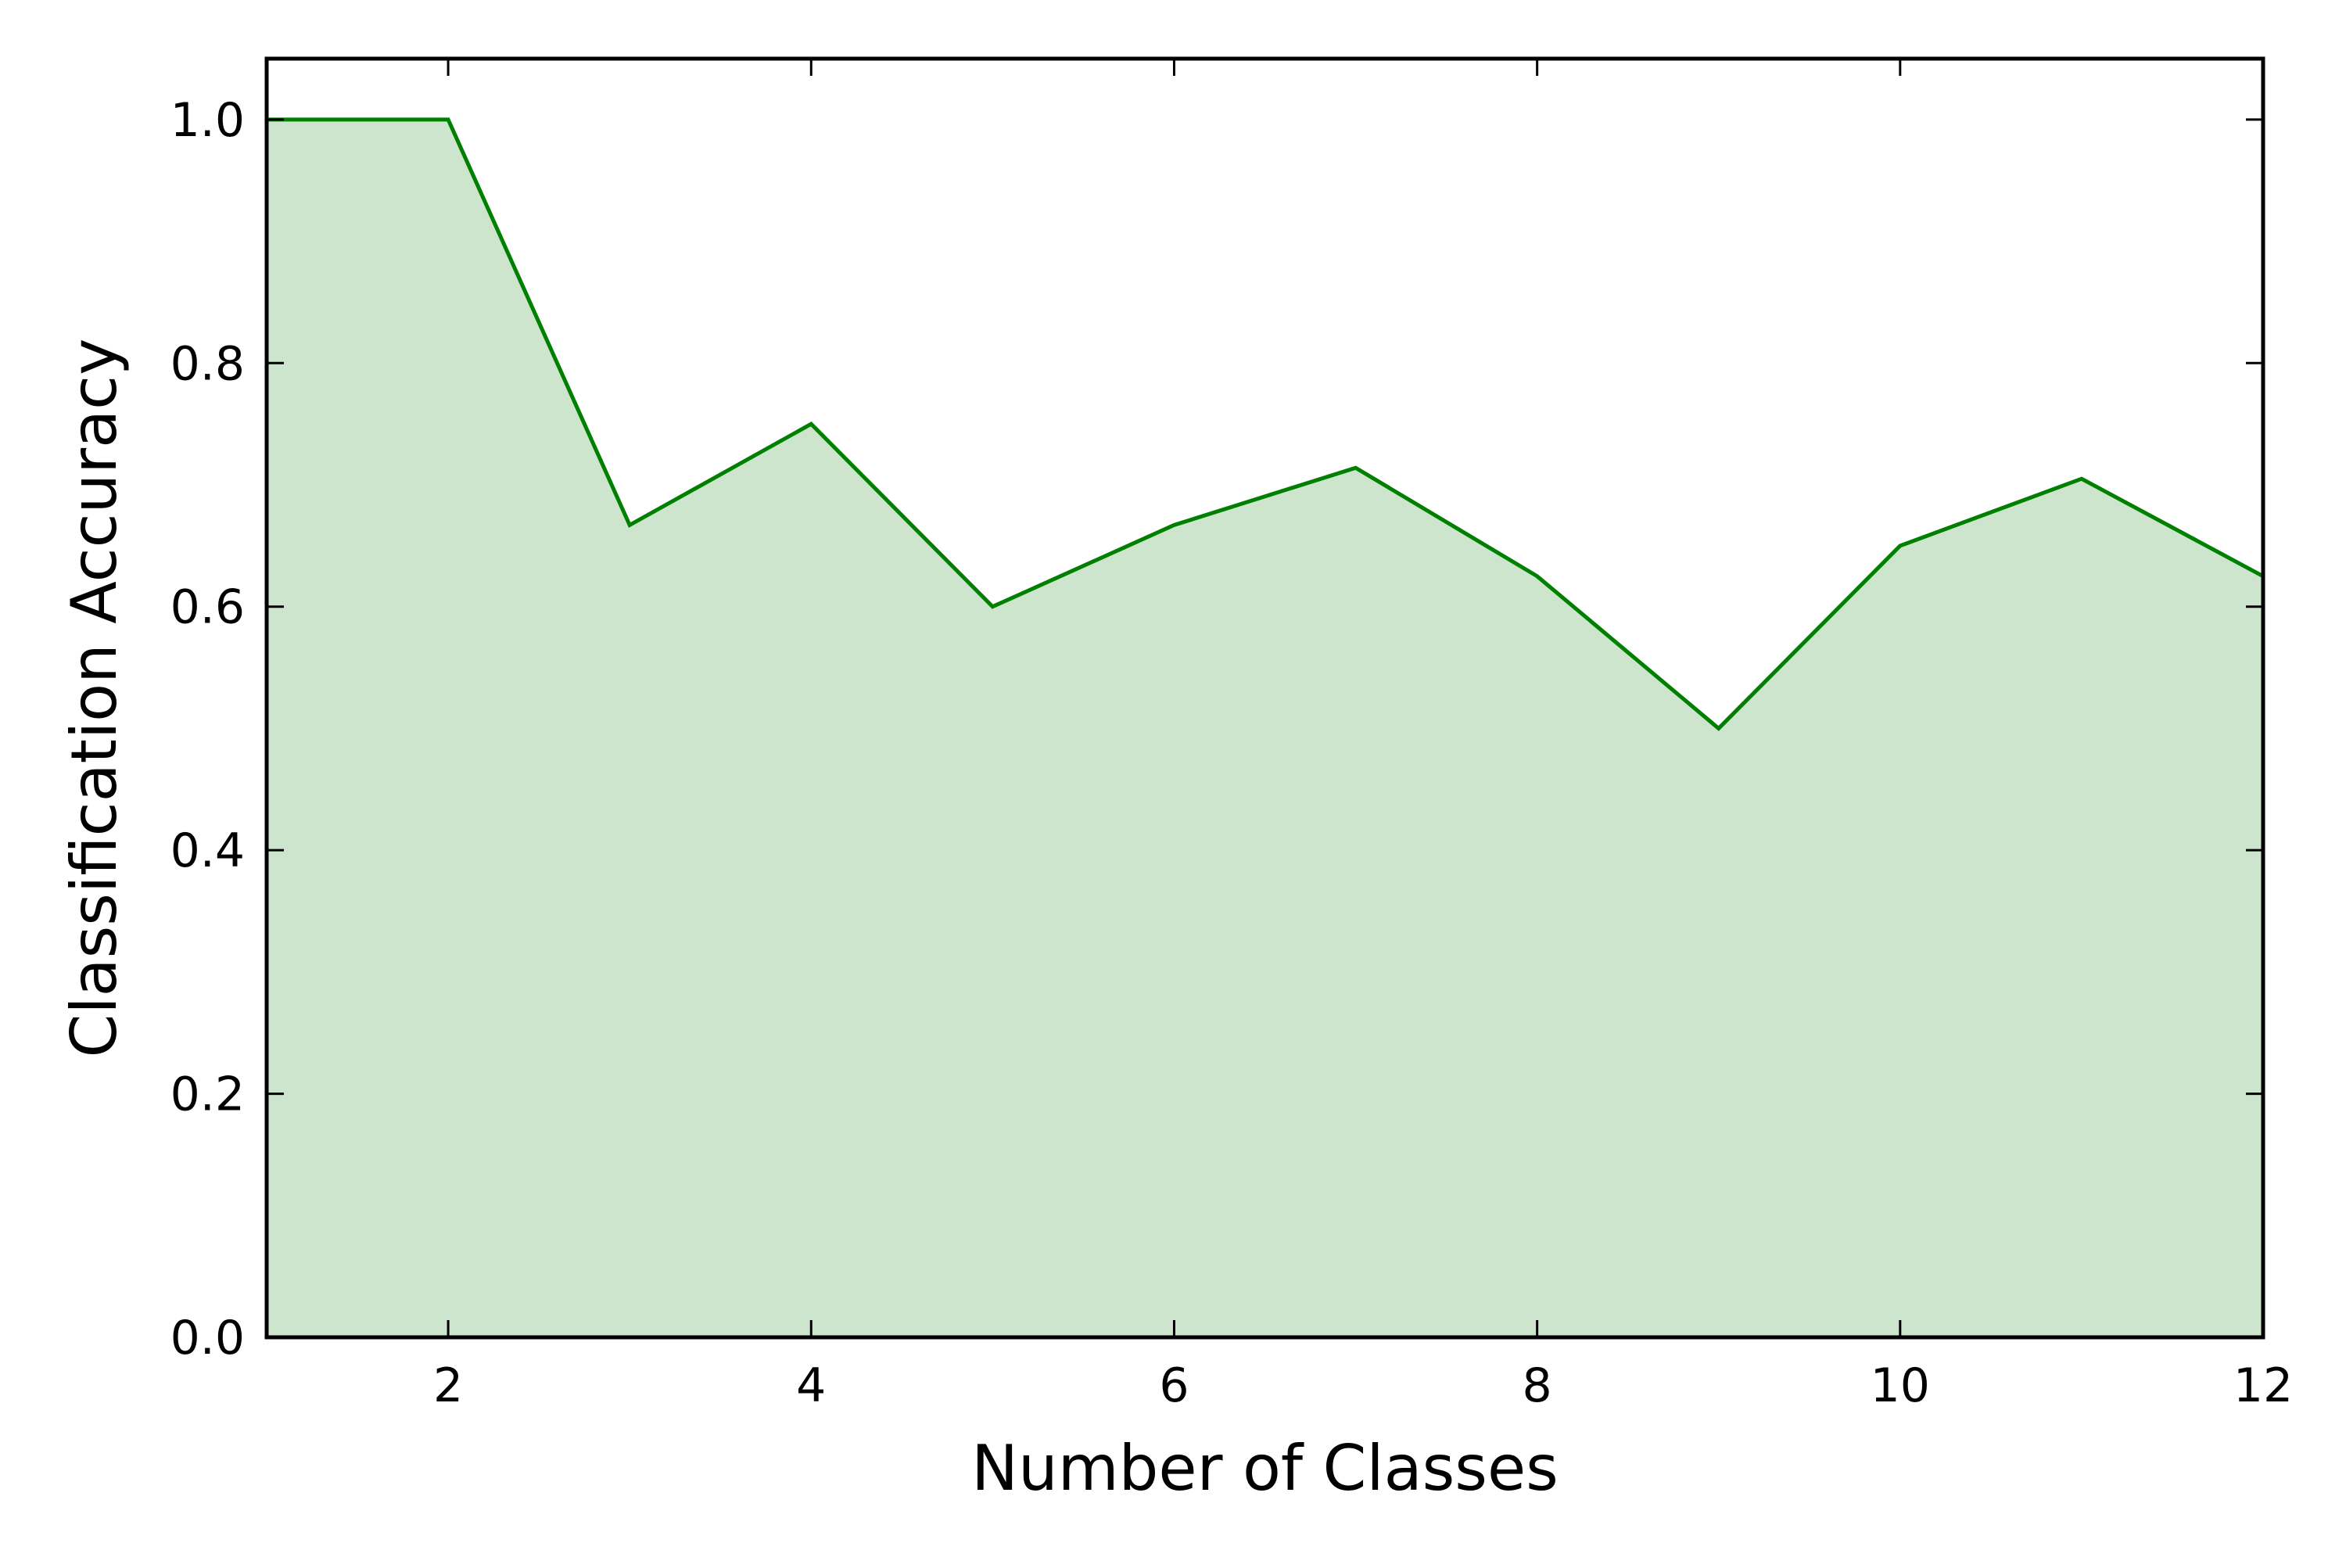 The width and height of the screenshot is (2346, 1568). Describe the element at coordinates (208, 1094) in the screenshot. I see `y-tick-label: 0.2` at that location.